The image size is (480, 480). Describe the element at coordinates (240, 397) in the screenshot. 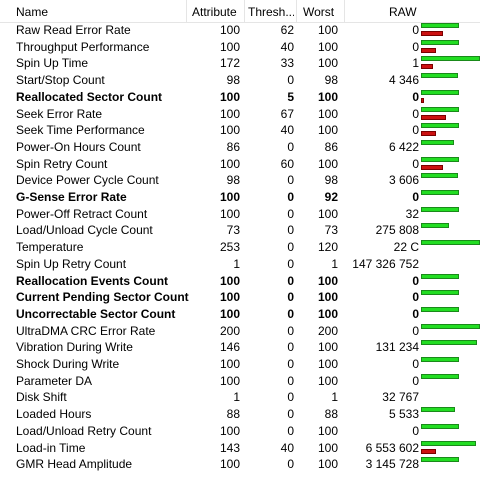

I see `table-row: Disk Shift 1 0 1 32 767` at that location.